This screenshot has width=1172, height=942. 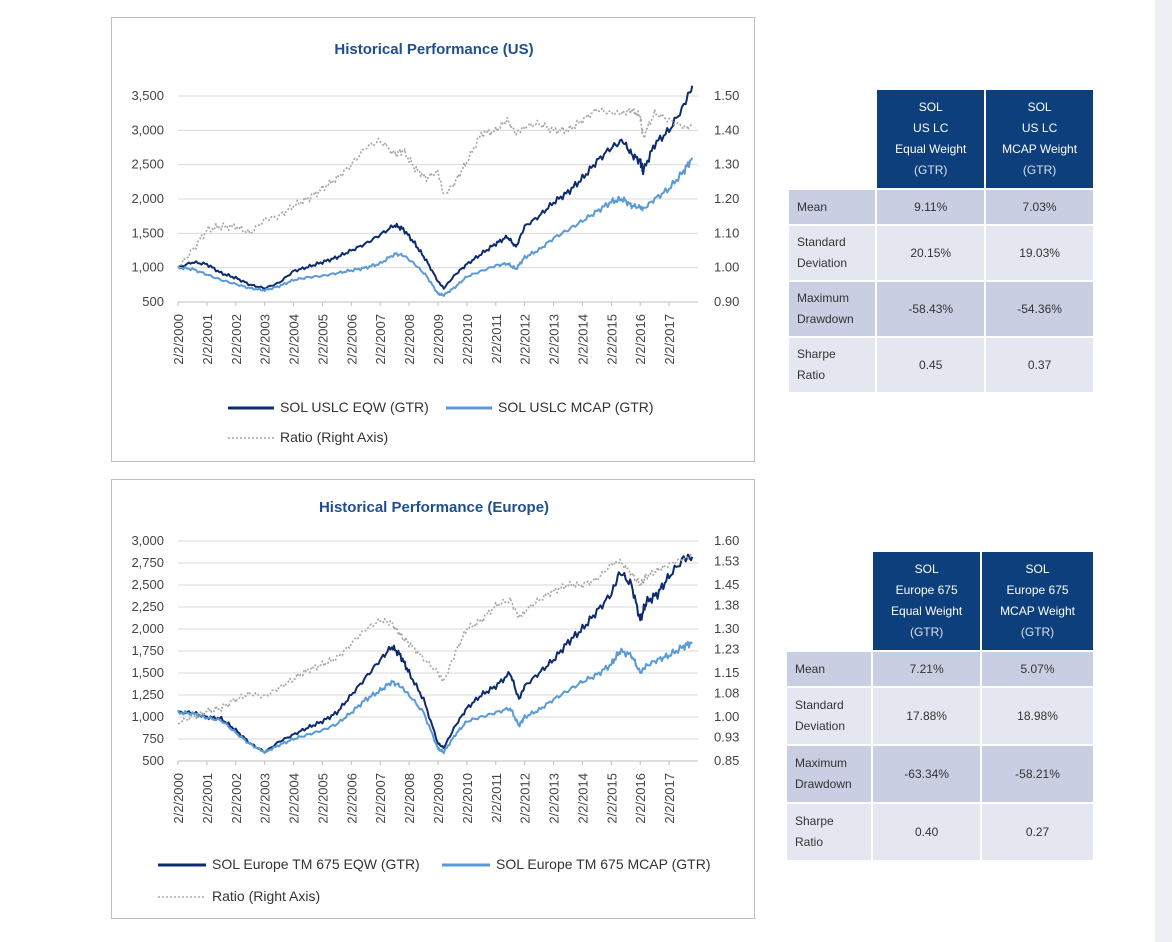 I want to click on us-legend-label-0: SOL USLC EQW (GTR), so click(x=354, y=407).